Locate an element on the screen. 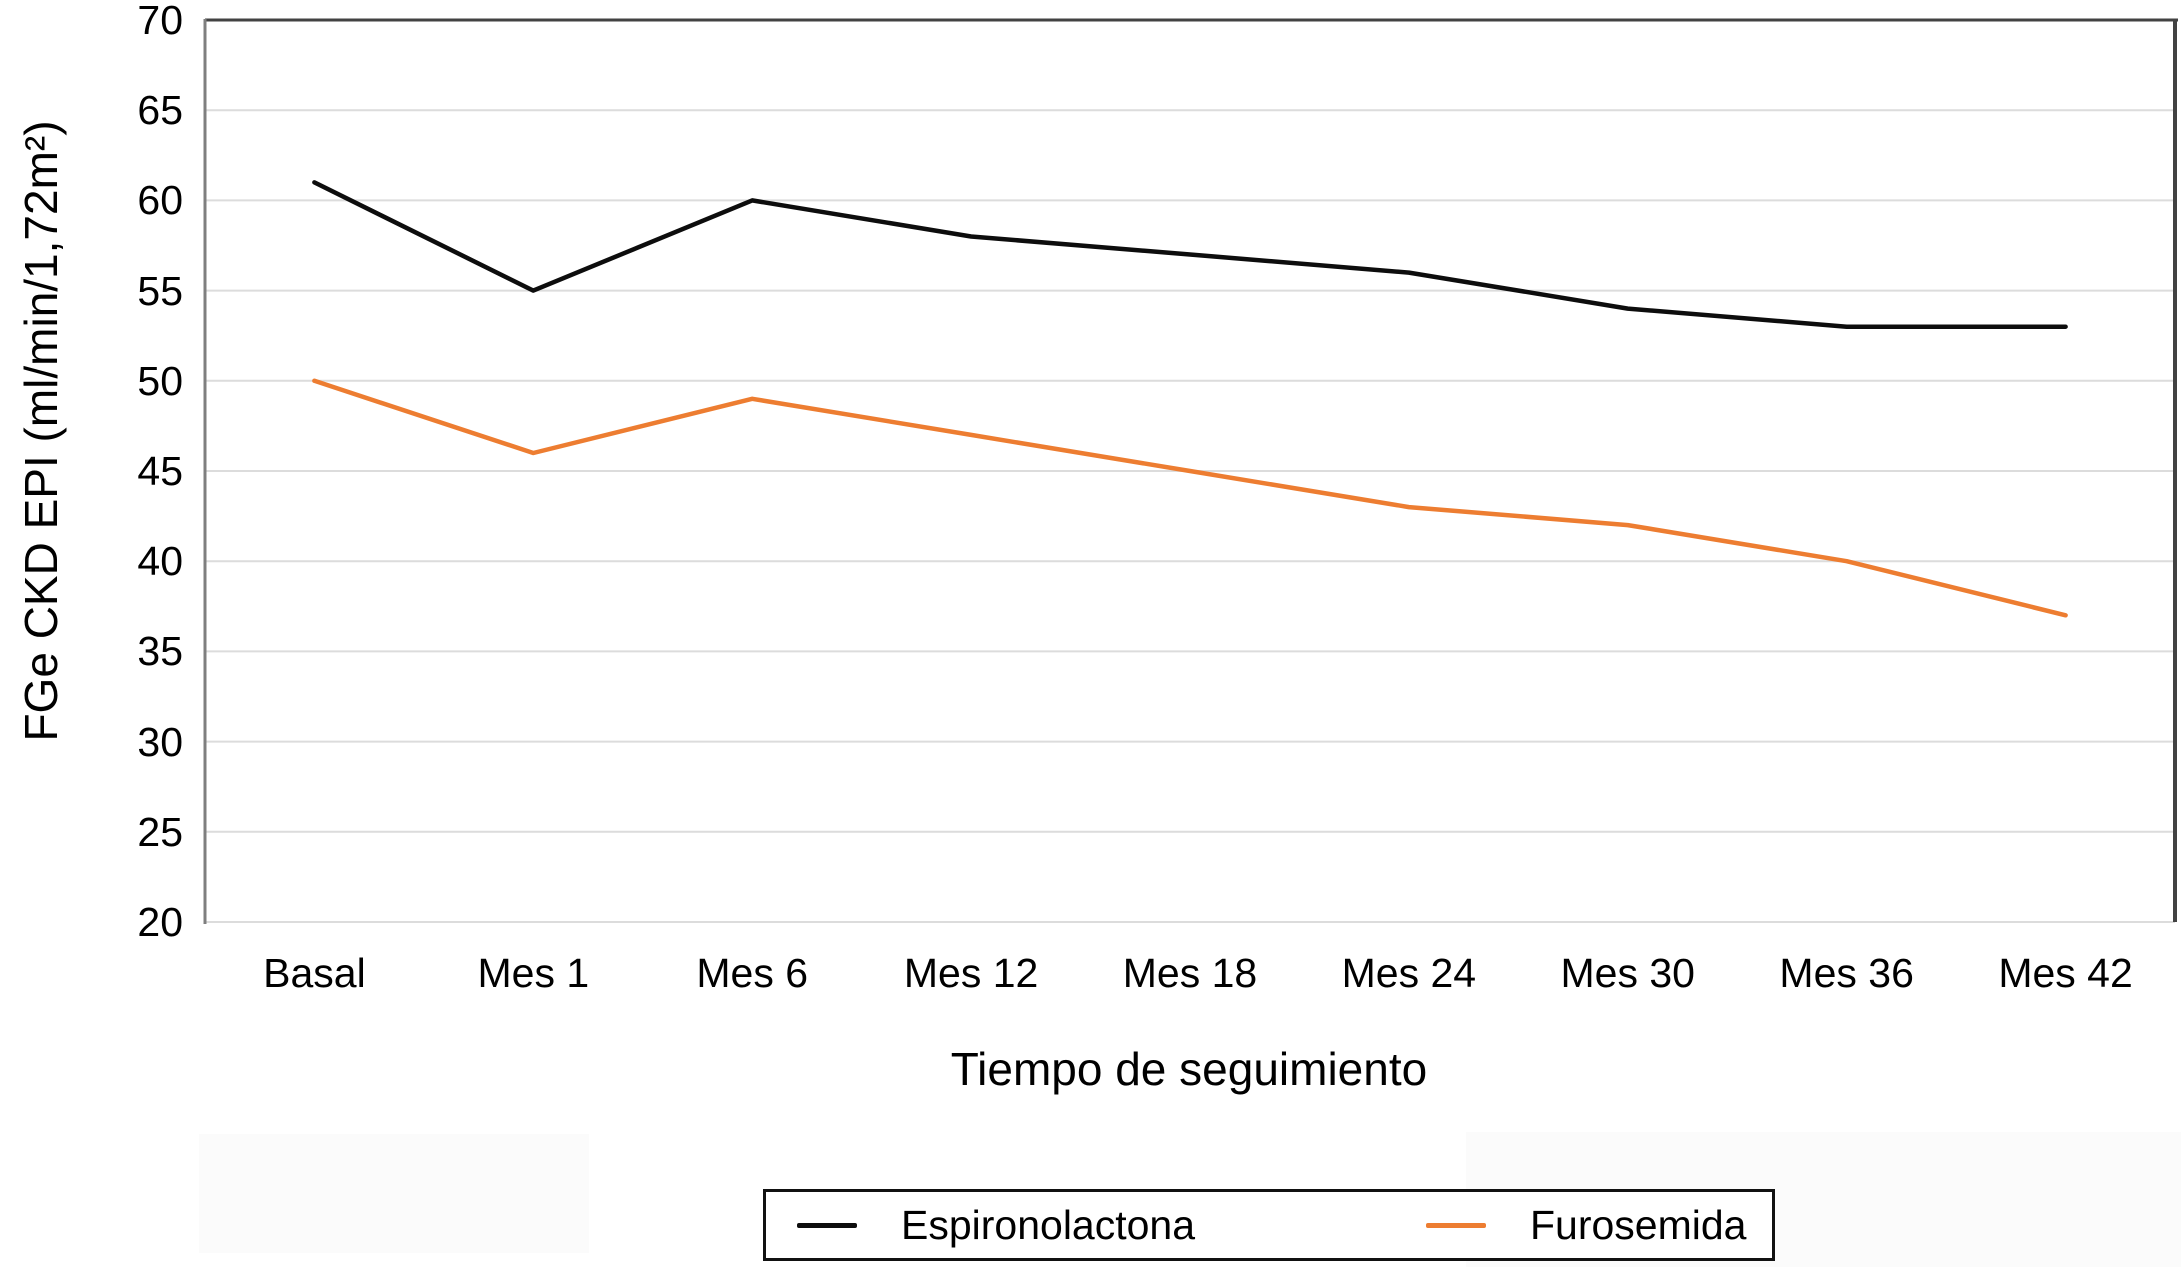 The image size is (2181, 1267). y-tick-label: 25 is located at coordinates (160, 831).